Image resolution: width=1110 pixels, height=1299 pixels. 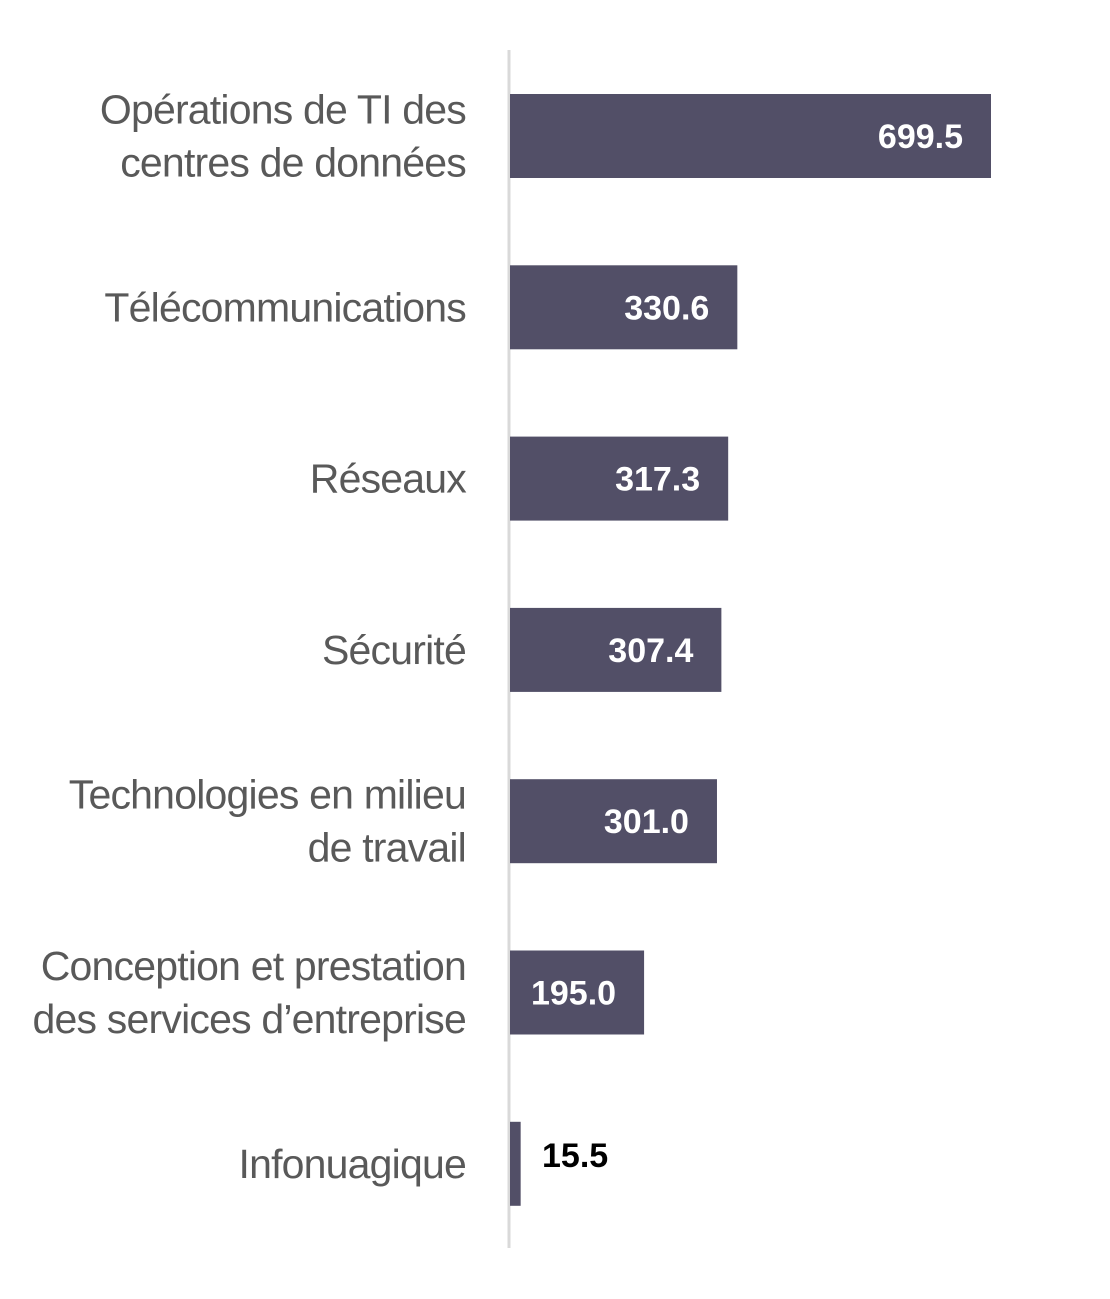 What do you see at coordinates (283, 110) in the screenshot?
I see `category-label-line: Opérations de TI des` at bounding box center [283, 110].